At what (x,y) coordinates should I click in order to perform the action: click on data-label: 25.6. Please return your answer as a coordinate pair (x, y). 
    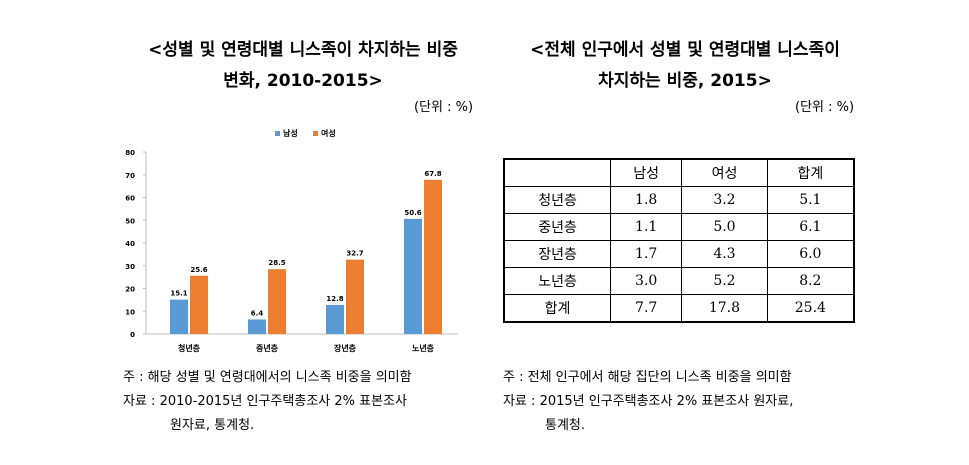
    Looking at the image, I should click on (198, 270).